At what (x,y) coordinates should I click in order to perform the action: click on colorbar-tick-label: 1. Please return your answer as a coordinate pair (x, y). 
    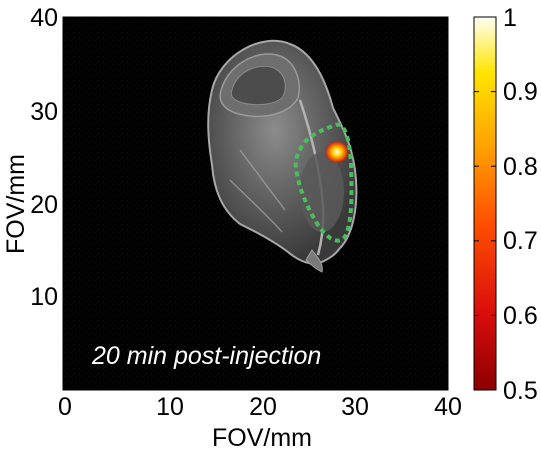
    Looking at the image, I should click on (510, 18).